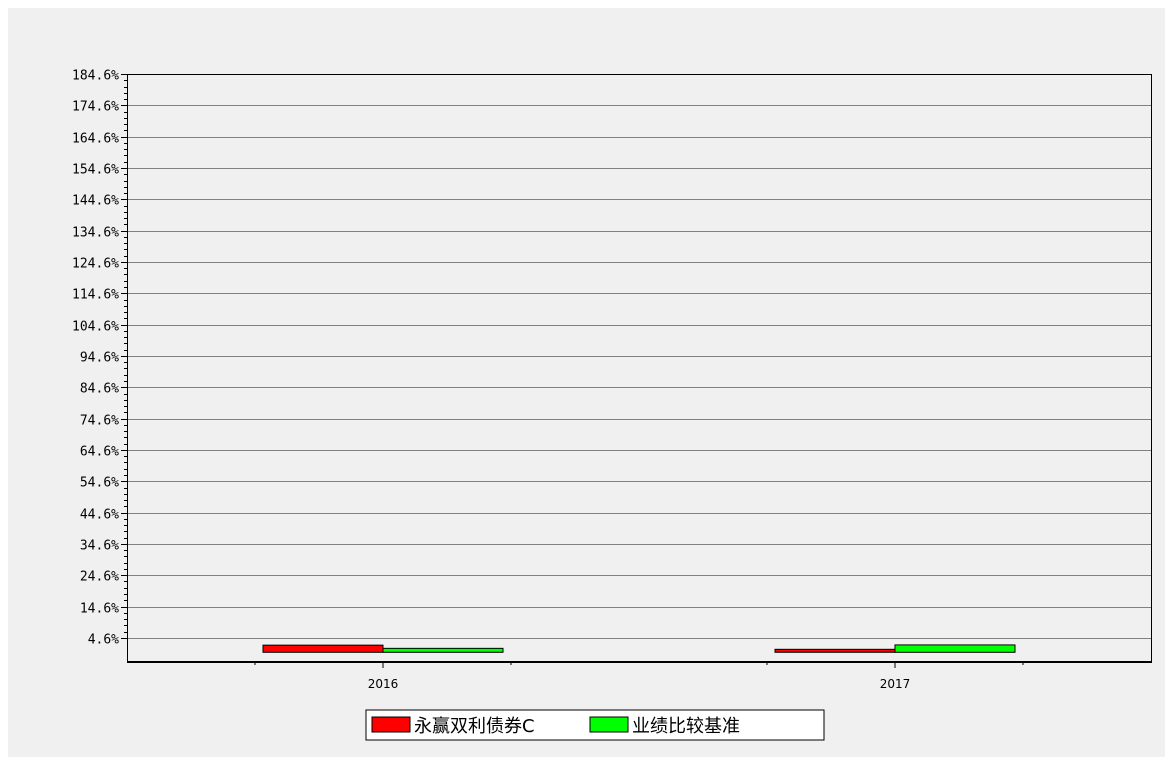 This screenshot has width=1173, height=765. Describe the element at coordinates (99, 515) in the screenshot. I see `y-tick-label: 44.6%` at that location.